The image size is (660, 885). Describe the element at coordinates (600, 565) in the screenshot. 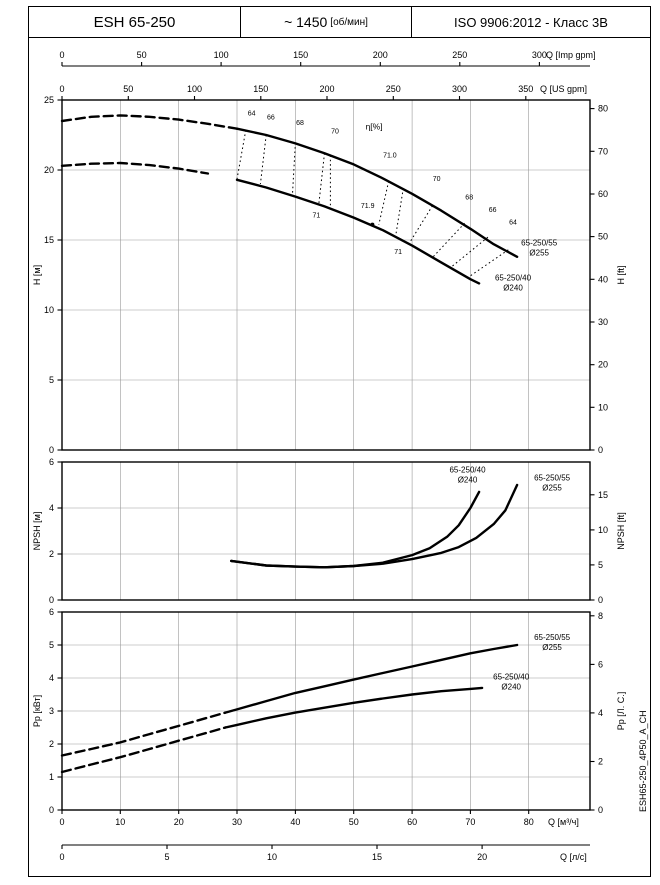

I see `npsh-right-tick-label: 5` at that location.